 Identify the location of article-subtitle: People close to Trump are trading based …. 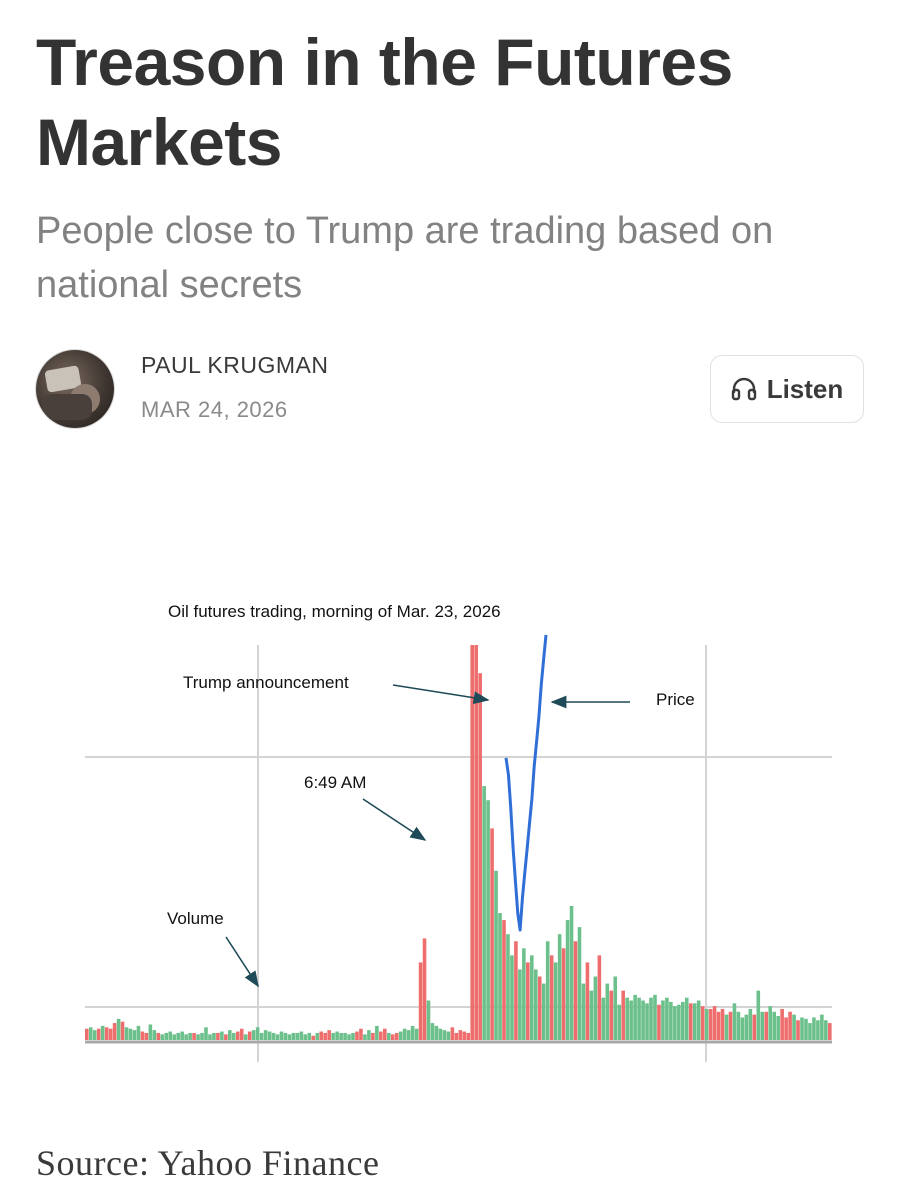
(405, 258).